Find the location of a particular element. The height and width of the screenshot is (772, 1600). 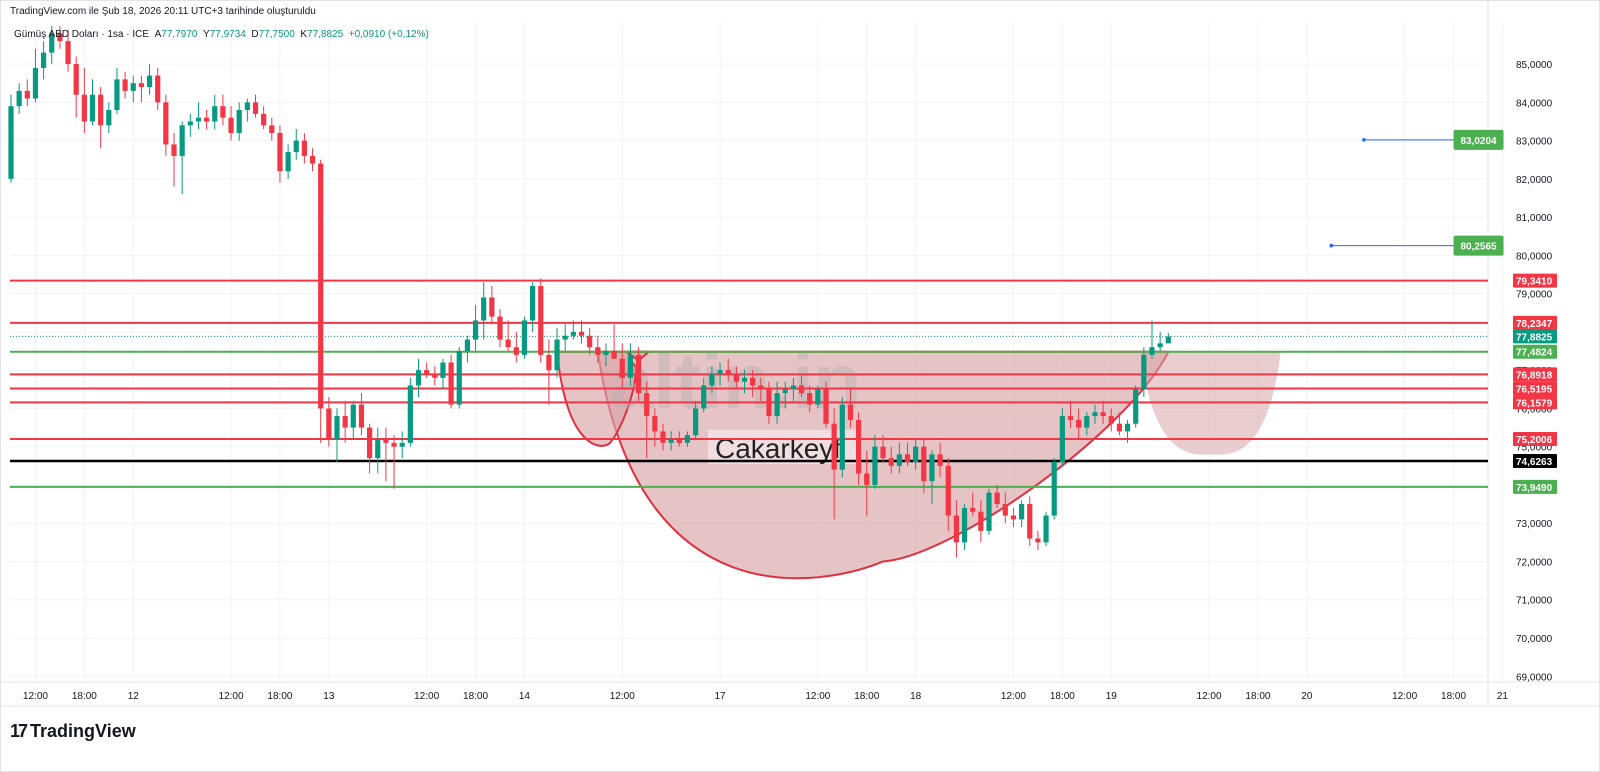

high-label: Y is located at coordinates (206, 34).